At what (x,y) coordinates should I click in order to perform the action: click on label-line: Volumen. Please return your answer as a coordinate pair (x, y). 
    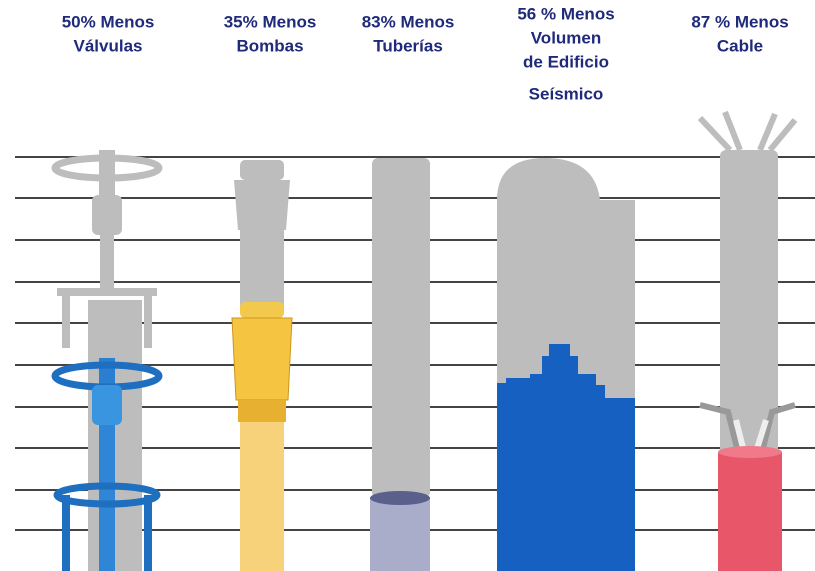
    Looking at the image, I should click on (566, 37).